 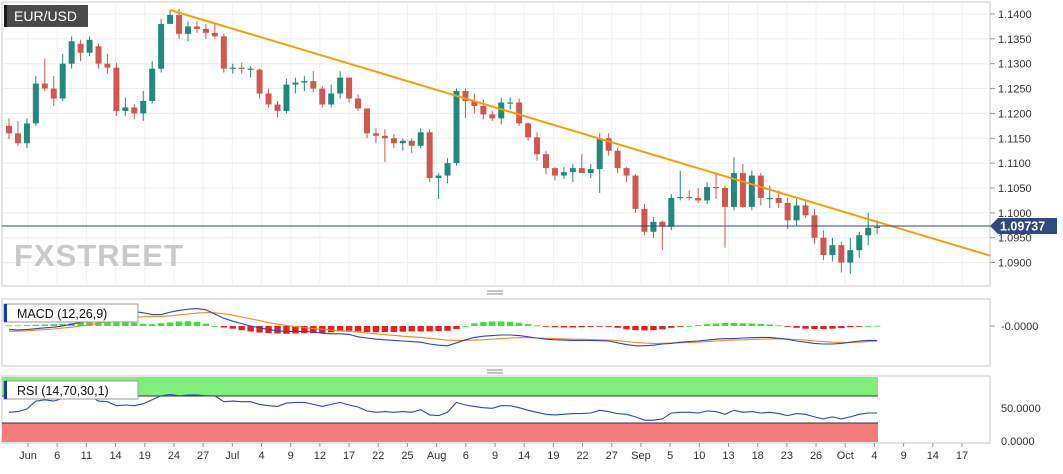 What do you see at coordinates (495, 456) in the screenshot?
I see `date-label: 9` at bounding box center [495, 456].